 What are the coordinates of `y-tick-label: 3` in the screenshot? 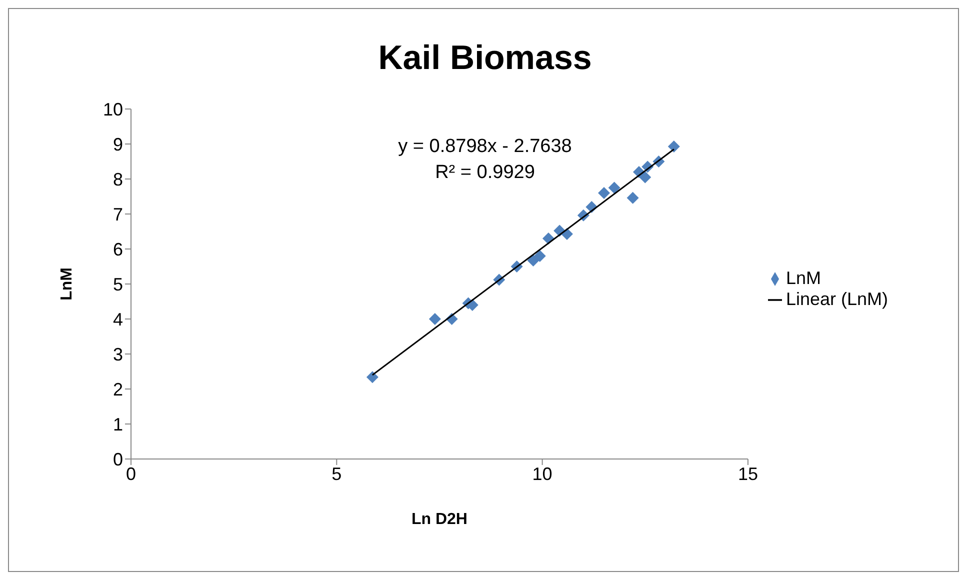 It's located at (117, 354).